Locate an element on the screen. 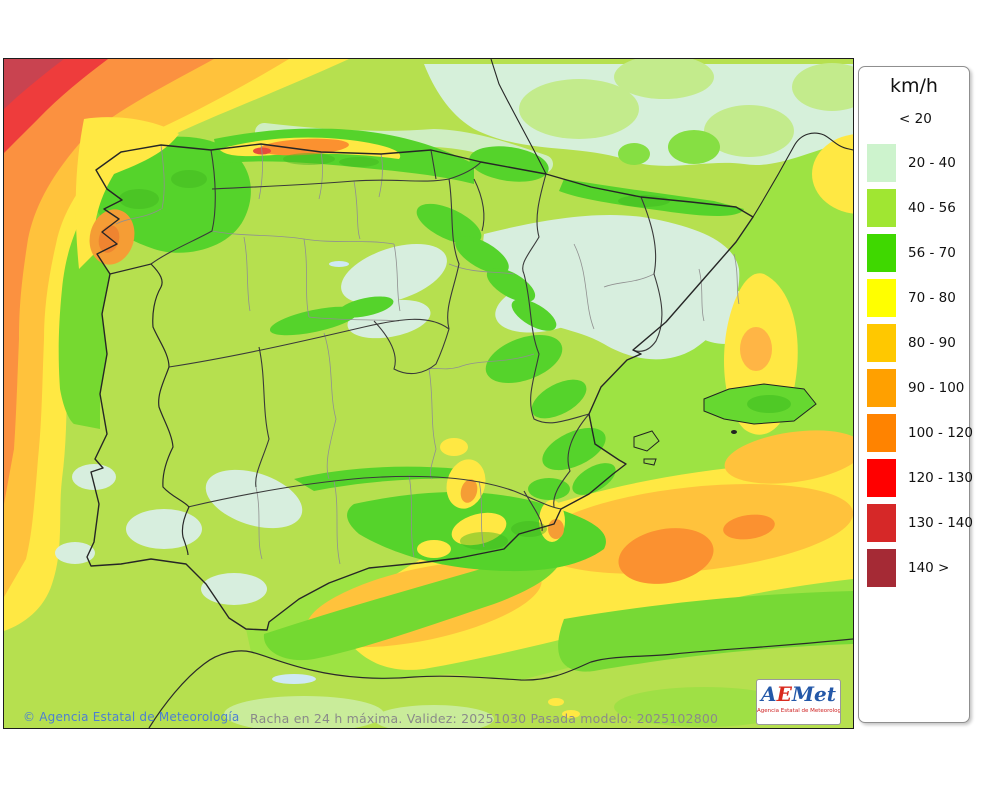 The height and width of the screenshot is (790, 1000). legend-item: 56 - 70 is located at coordinates (918, 253).